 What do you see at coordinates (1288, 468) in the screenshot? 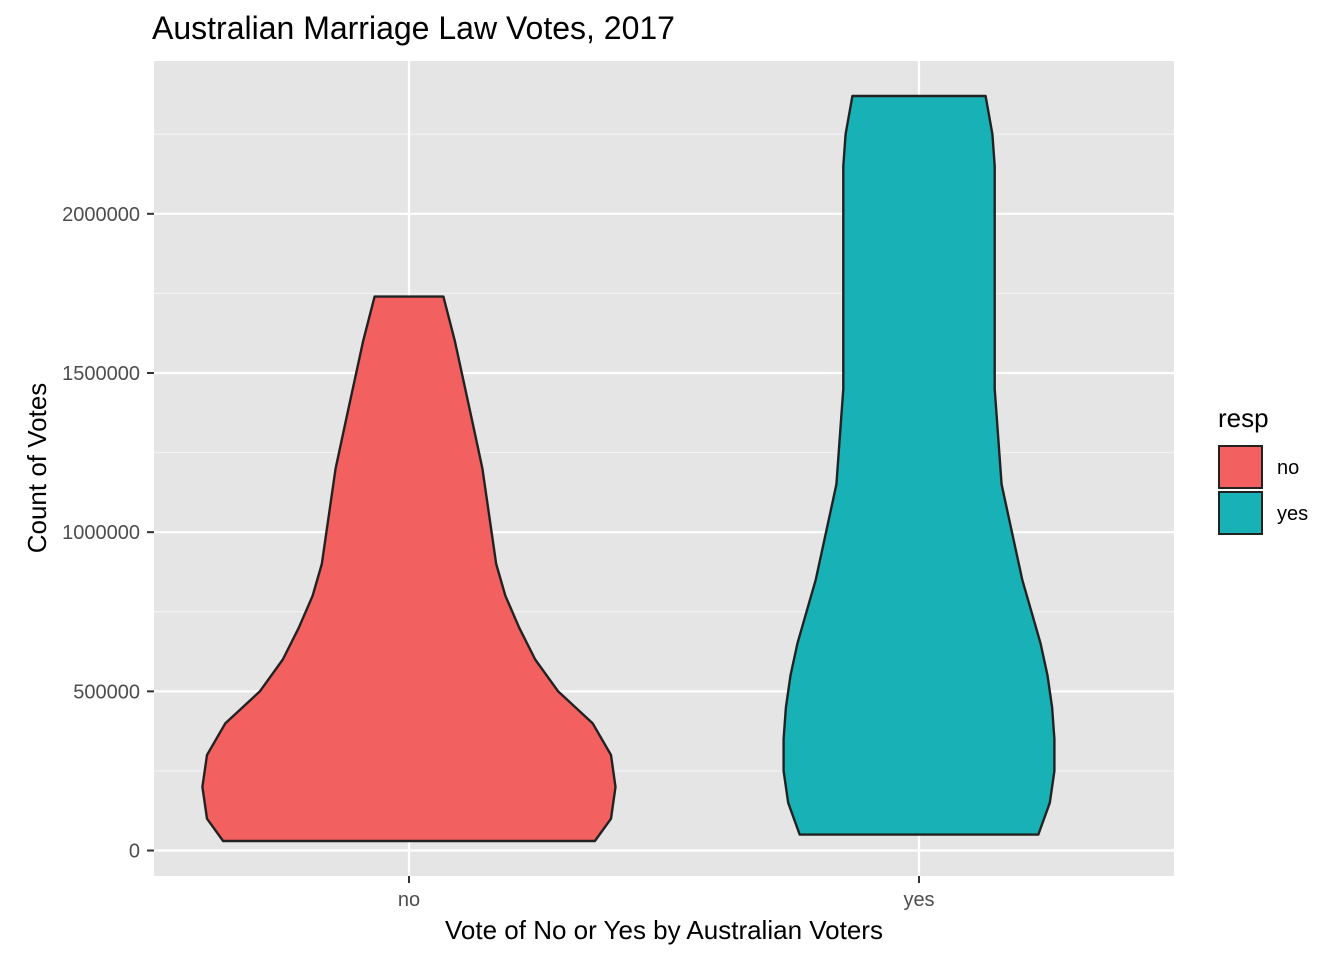
I see `legend-label: no` at bounding box center [1288, 468].